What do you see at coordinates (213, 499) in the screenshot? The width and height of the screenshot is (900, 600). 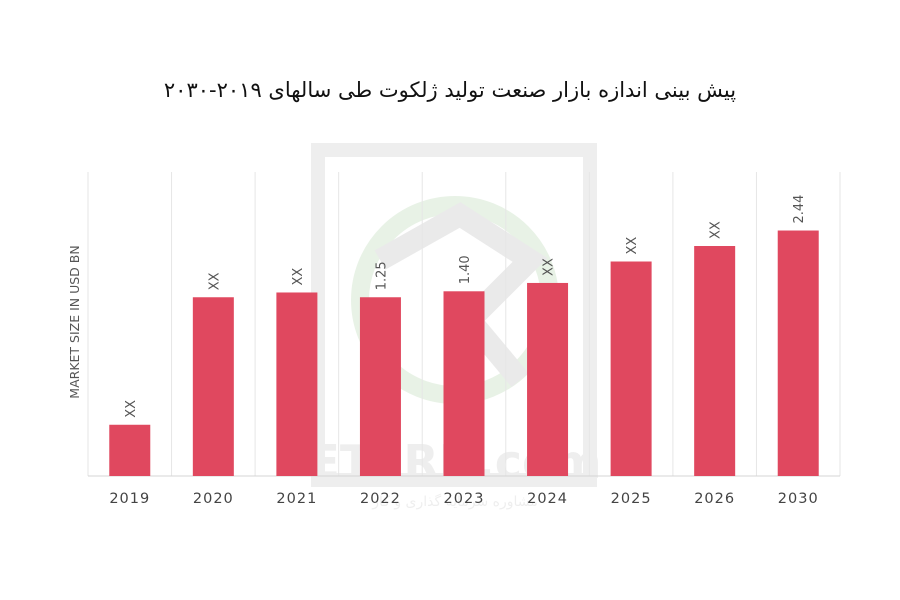 I see `x-tick-2020: 2020` at bounding box center [213, 499].